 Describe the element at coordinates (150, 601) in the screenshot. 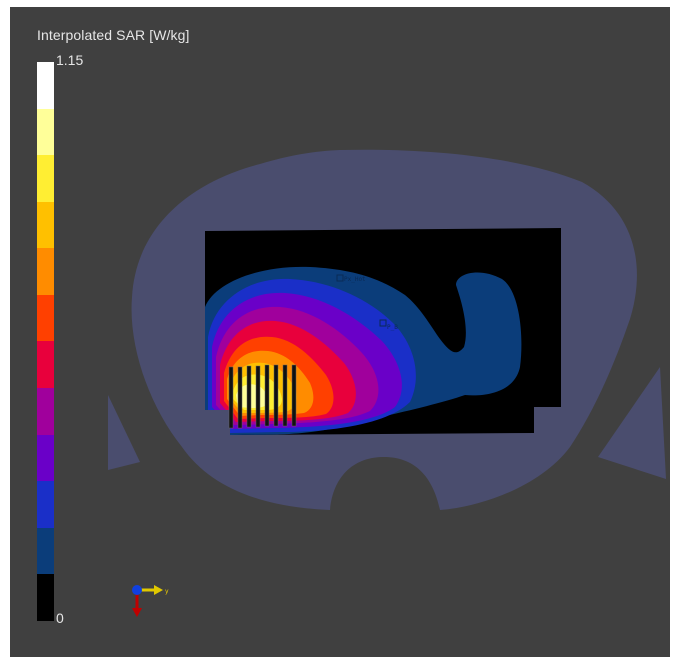

I see `orientation-axes-icon: y` at that location.